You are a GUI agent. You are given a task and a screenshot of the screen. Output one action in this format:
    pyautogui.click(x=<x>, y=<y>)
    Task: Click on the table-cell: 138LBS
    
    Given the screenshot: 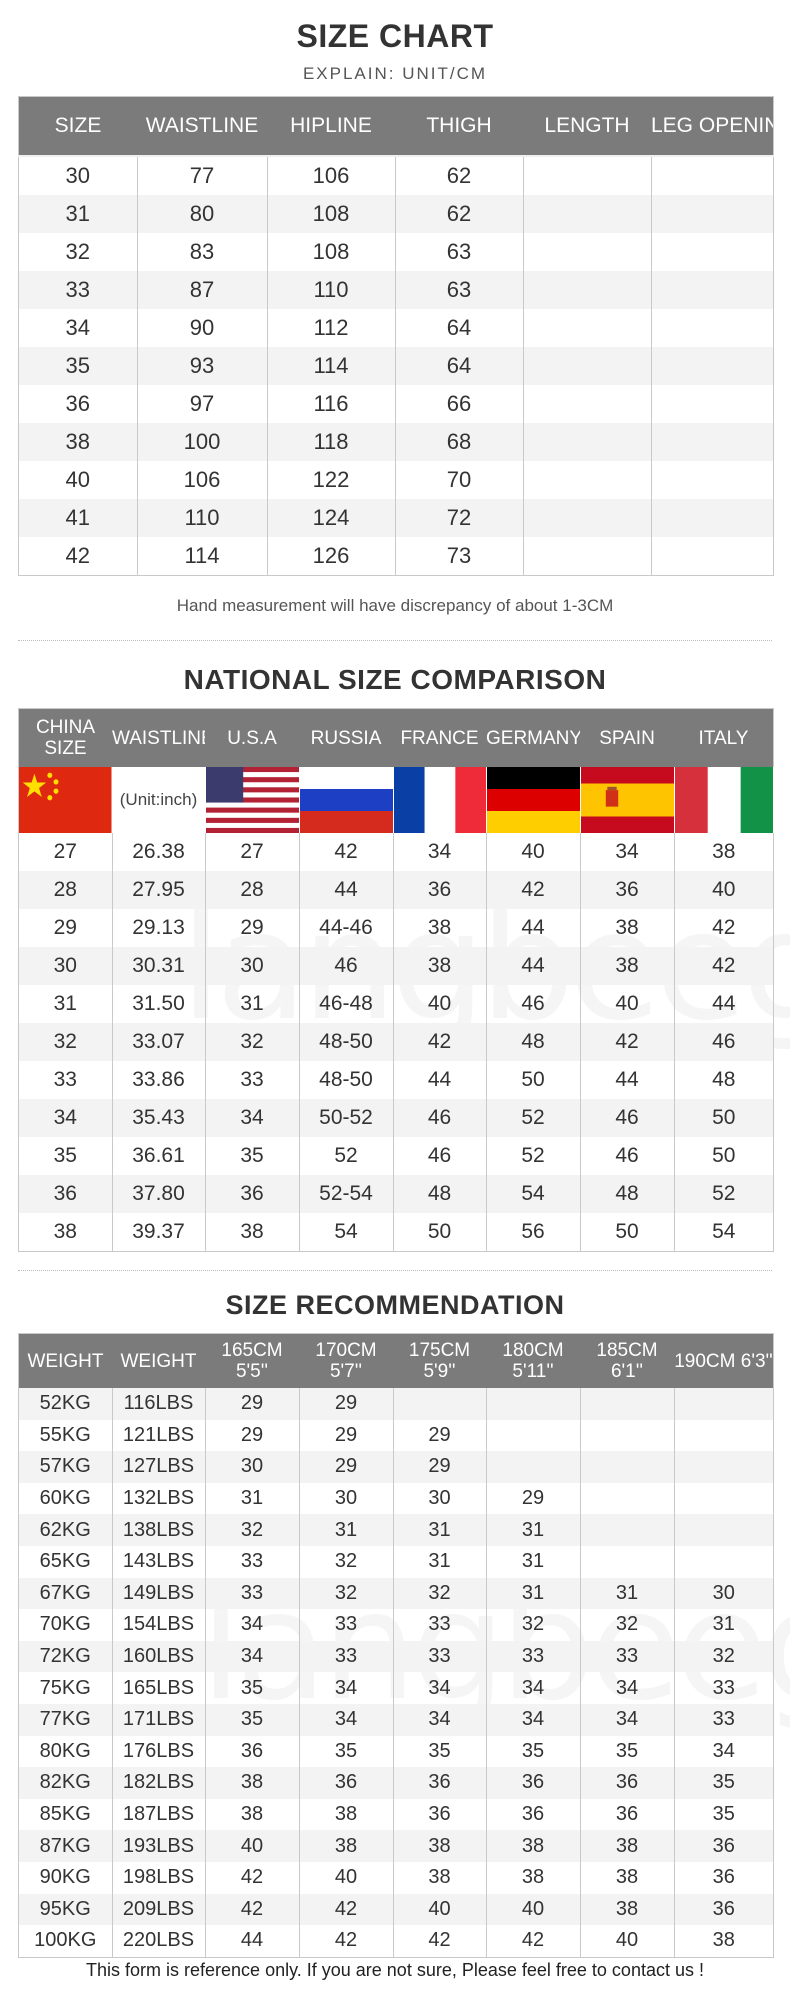 What is the action you would take?
    pyautogui.click(x=159, y=1530)
    